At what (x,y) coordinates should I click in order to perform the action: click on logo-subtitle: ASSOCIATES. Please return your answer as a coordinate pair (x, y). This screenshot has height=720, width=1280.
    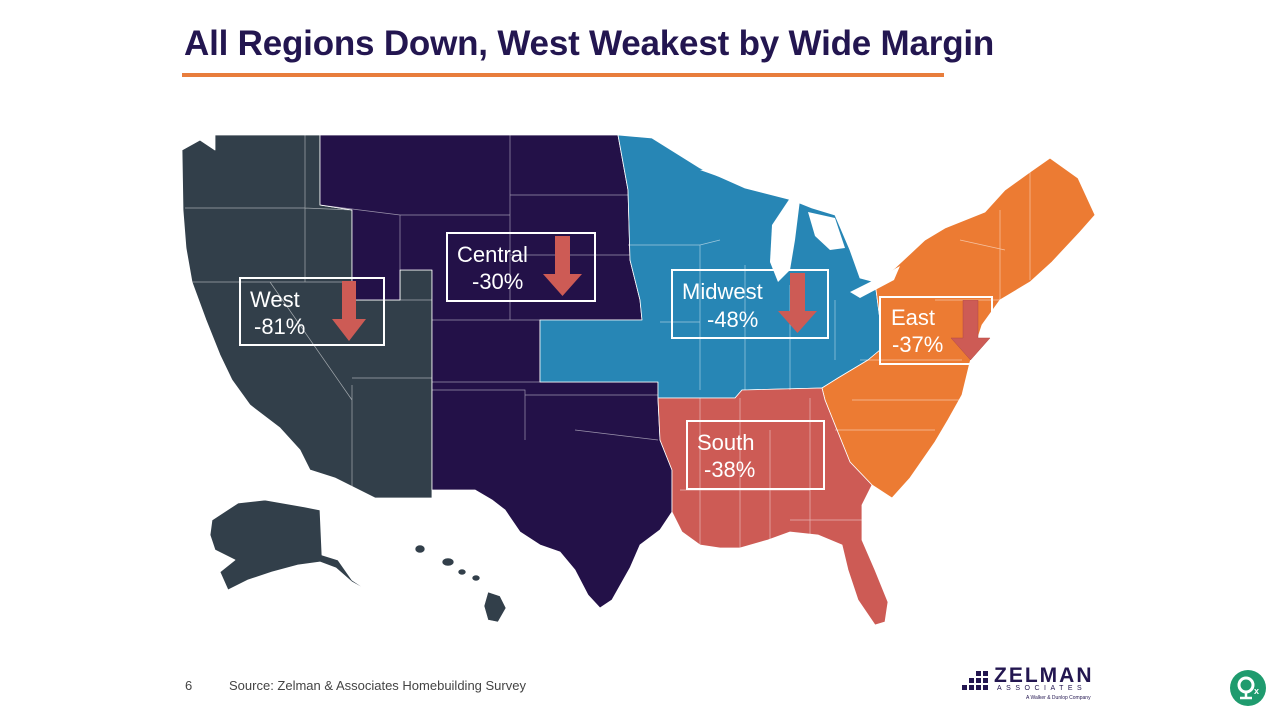
    Looking at the image, I should click on (1042, 688).